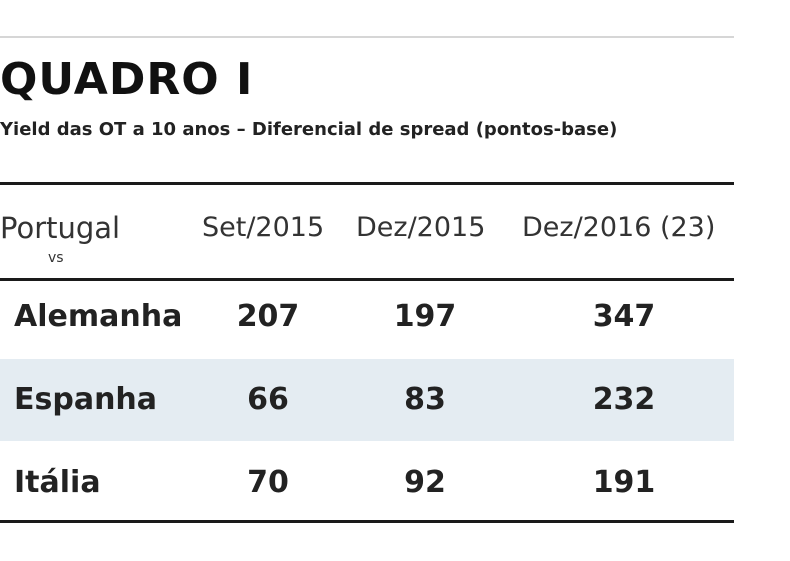 The height and width of the screenshot is (561, 790). What do you see at coordinates (425, 316) in the screenshot?
I see `cell-alemanha-dez-2015: 197` at bounding box center [425, 316].